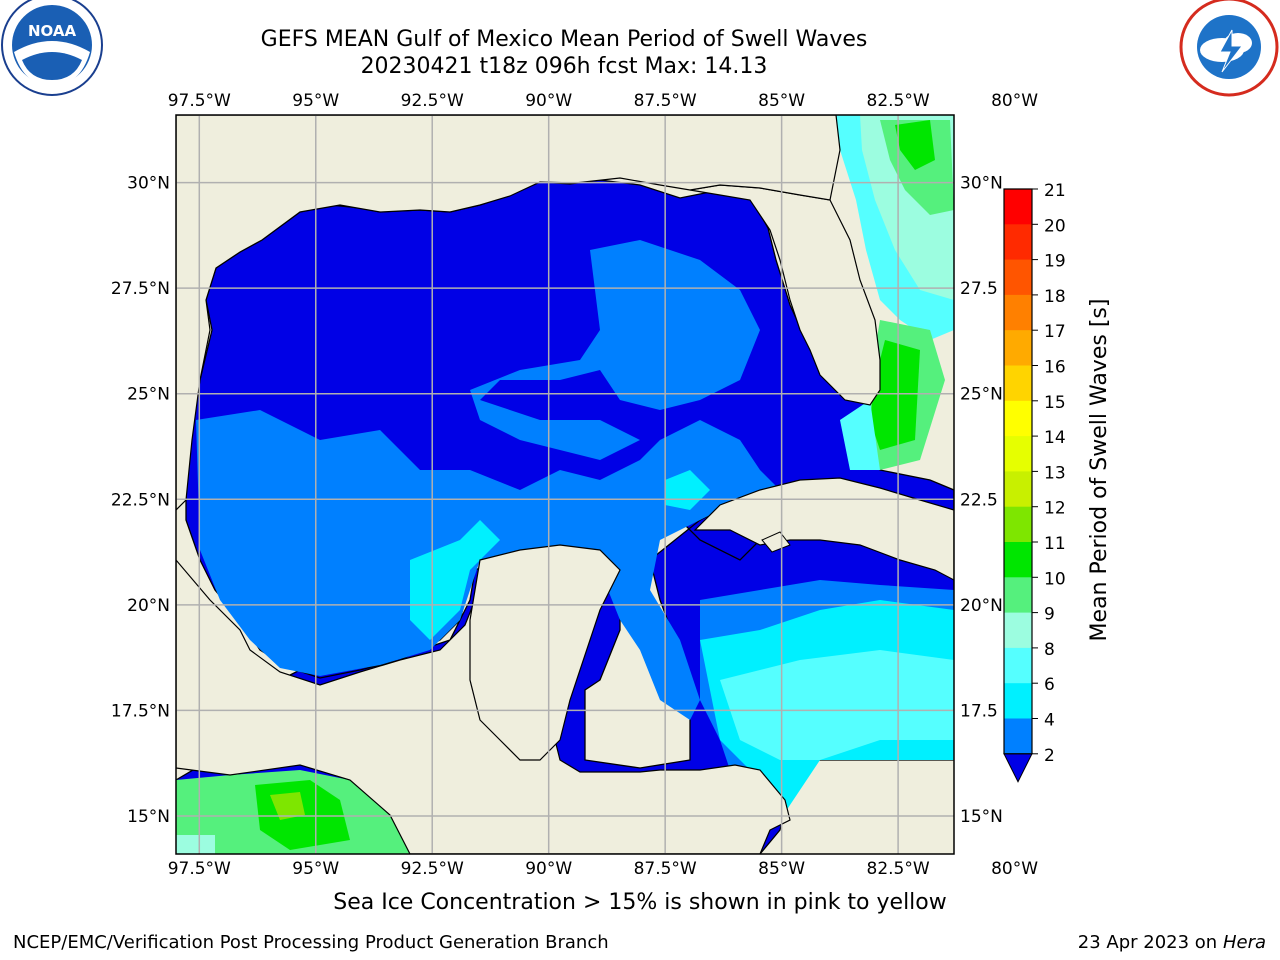  Describe the element at coordinates (979, 711) in the screenshot. I see `lat-tick-right: 17.5` at that location.